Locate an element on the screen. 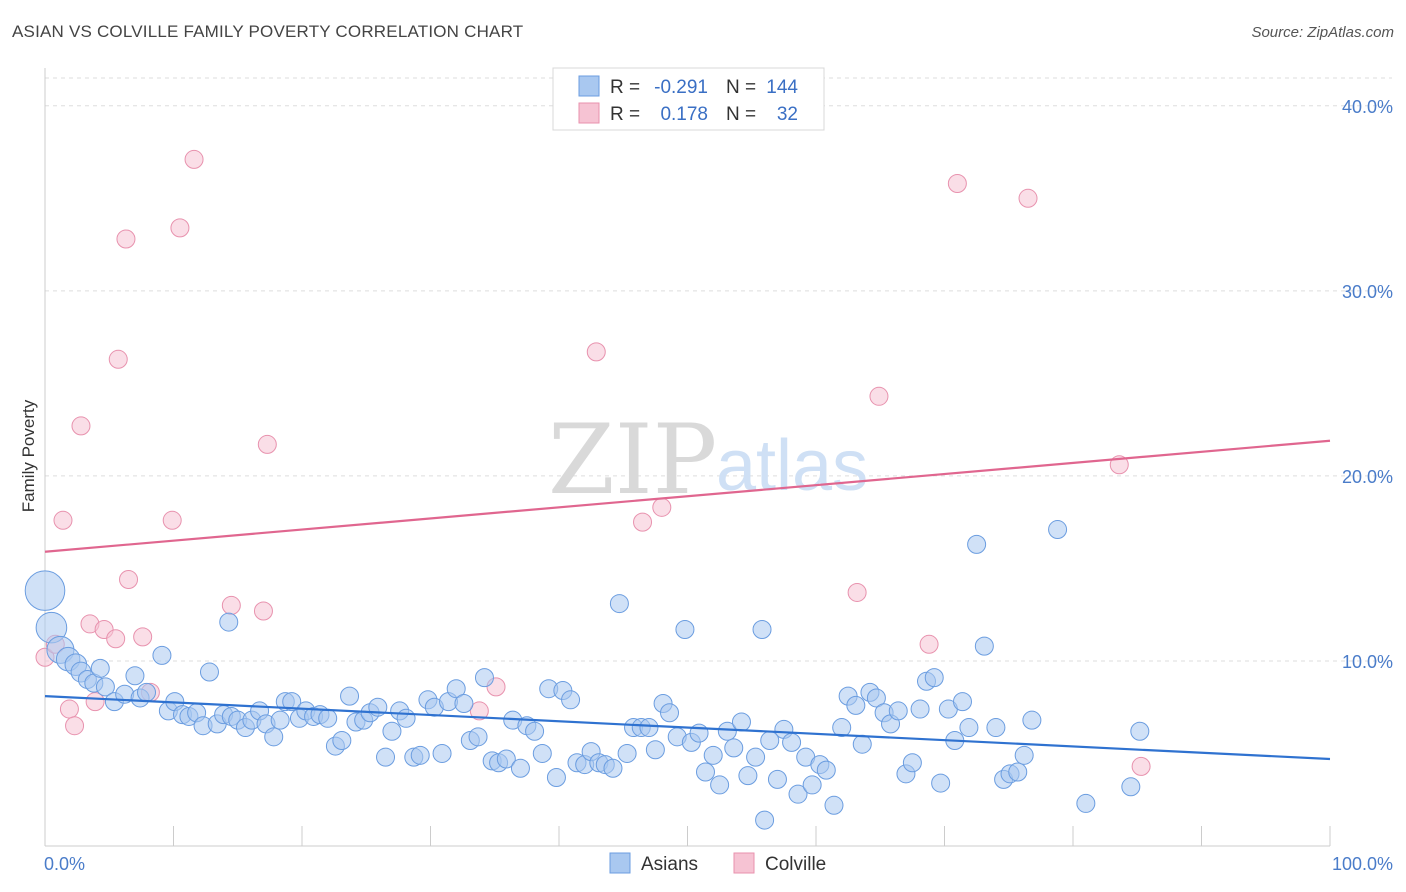  watermark-zip: ZIP is located at coordinates (632, 460).